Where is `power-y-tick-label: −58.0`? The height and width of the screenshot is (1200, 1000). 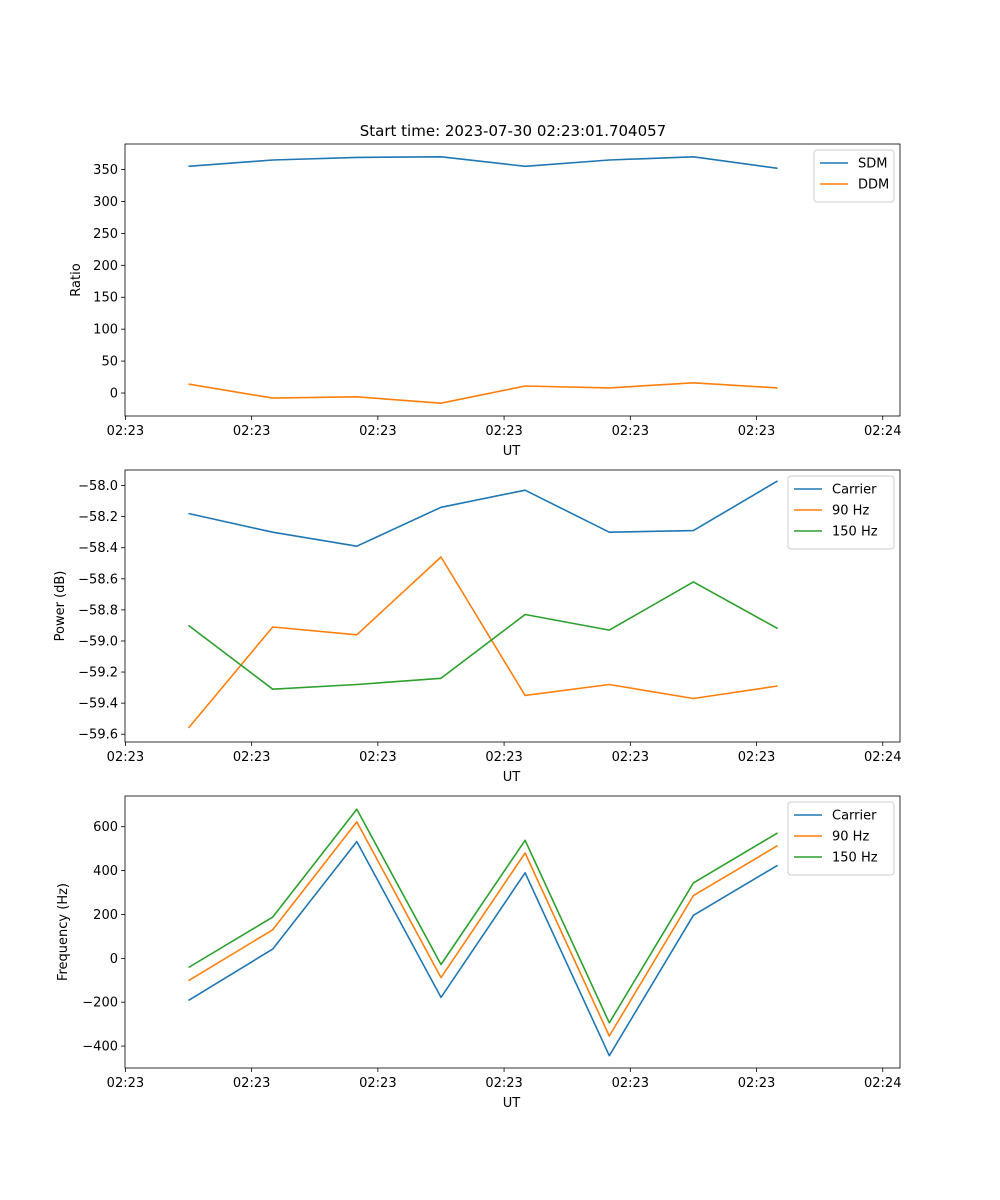 power-y-tick-label: −58.0 is located at coordinates (98, 486).